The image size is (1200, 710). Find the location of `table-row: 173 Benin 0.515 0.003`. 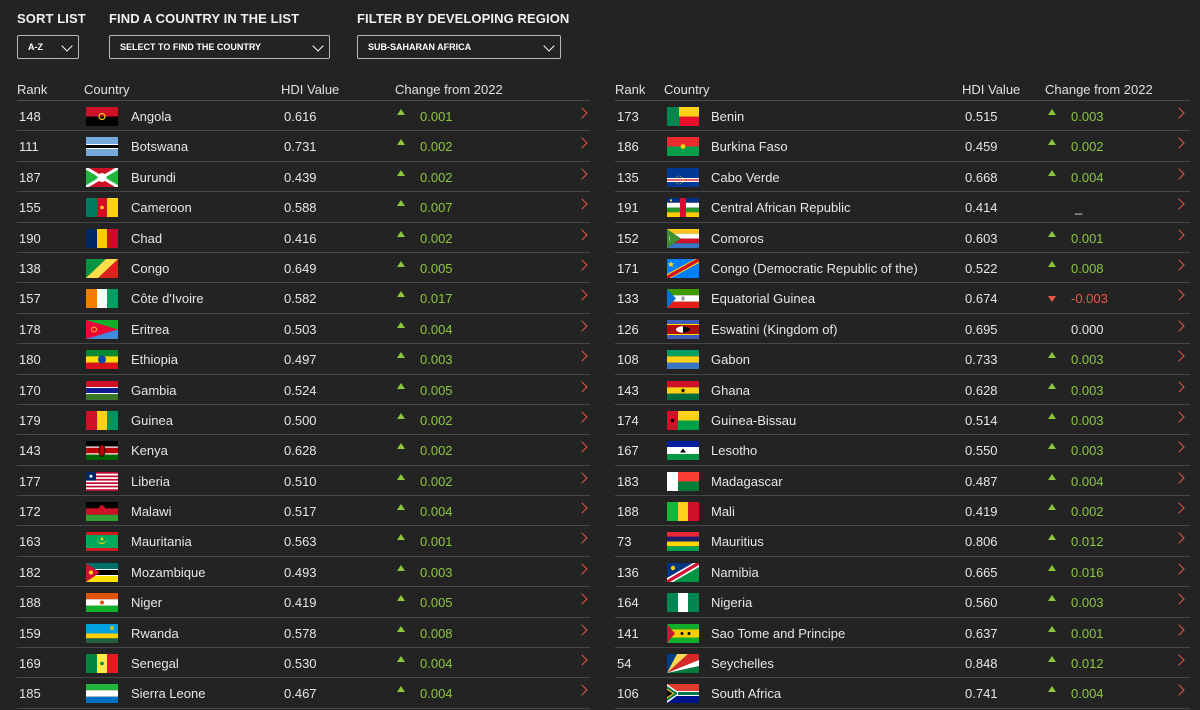

table-row: 173 Benin 0.515 0.003 is located at coordinates (902, 116).